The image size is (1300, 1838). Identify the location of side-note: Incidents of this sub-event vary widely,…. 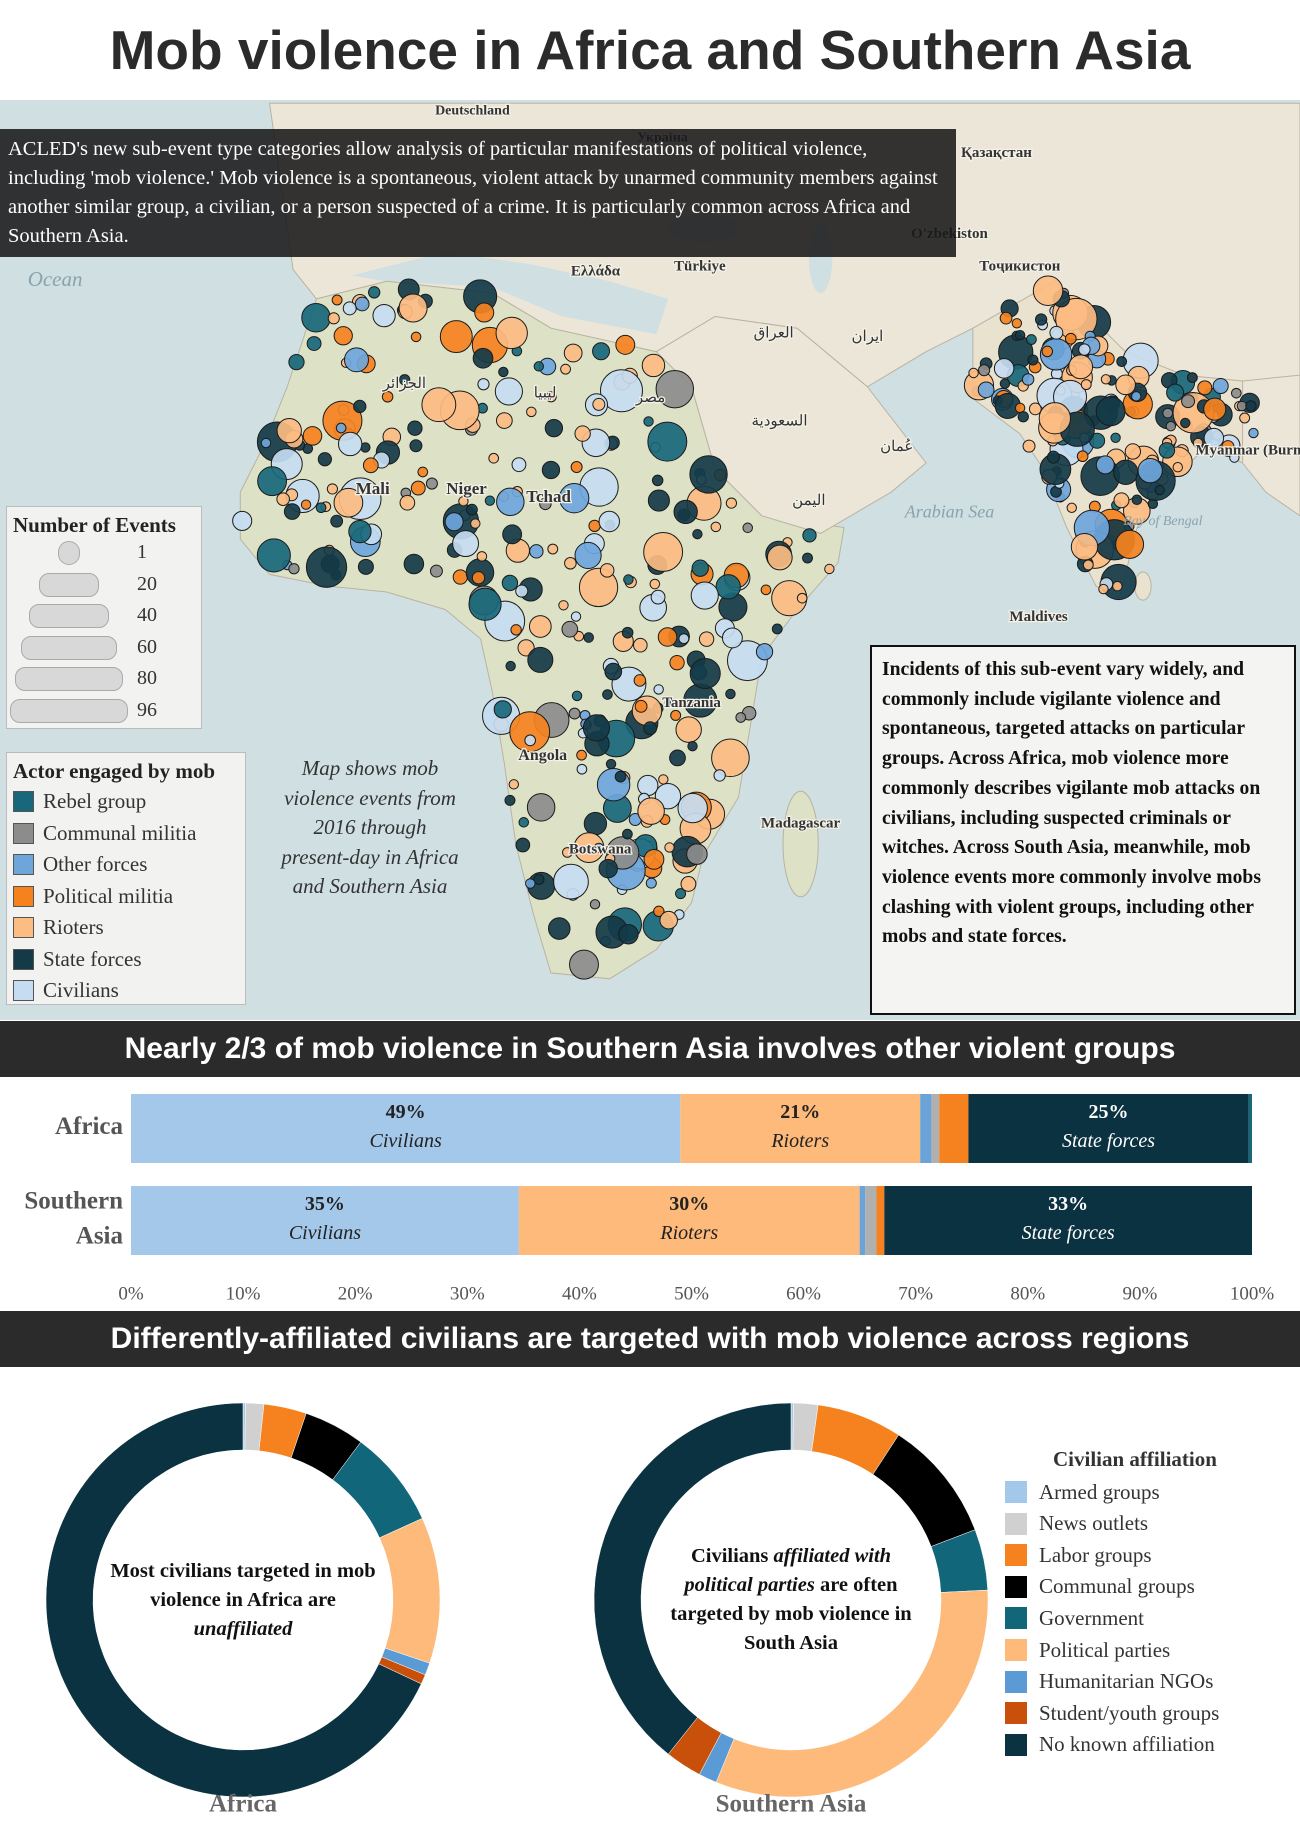
(1083, 830).